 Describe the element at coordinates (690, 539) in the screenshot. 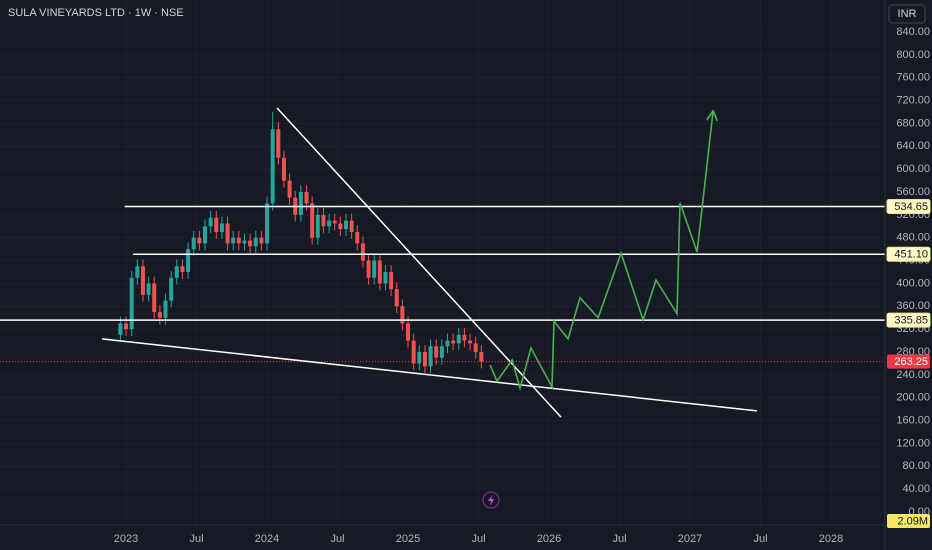

I see `x-tick-label: 2027` at that location.